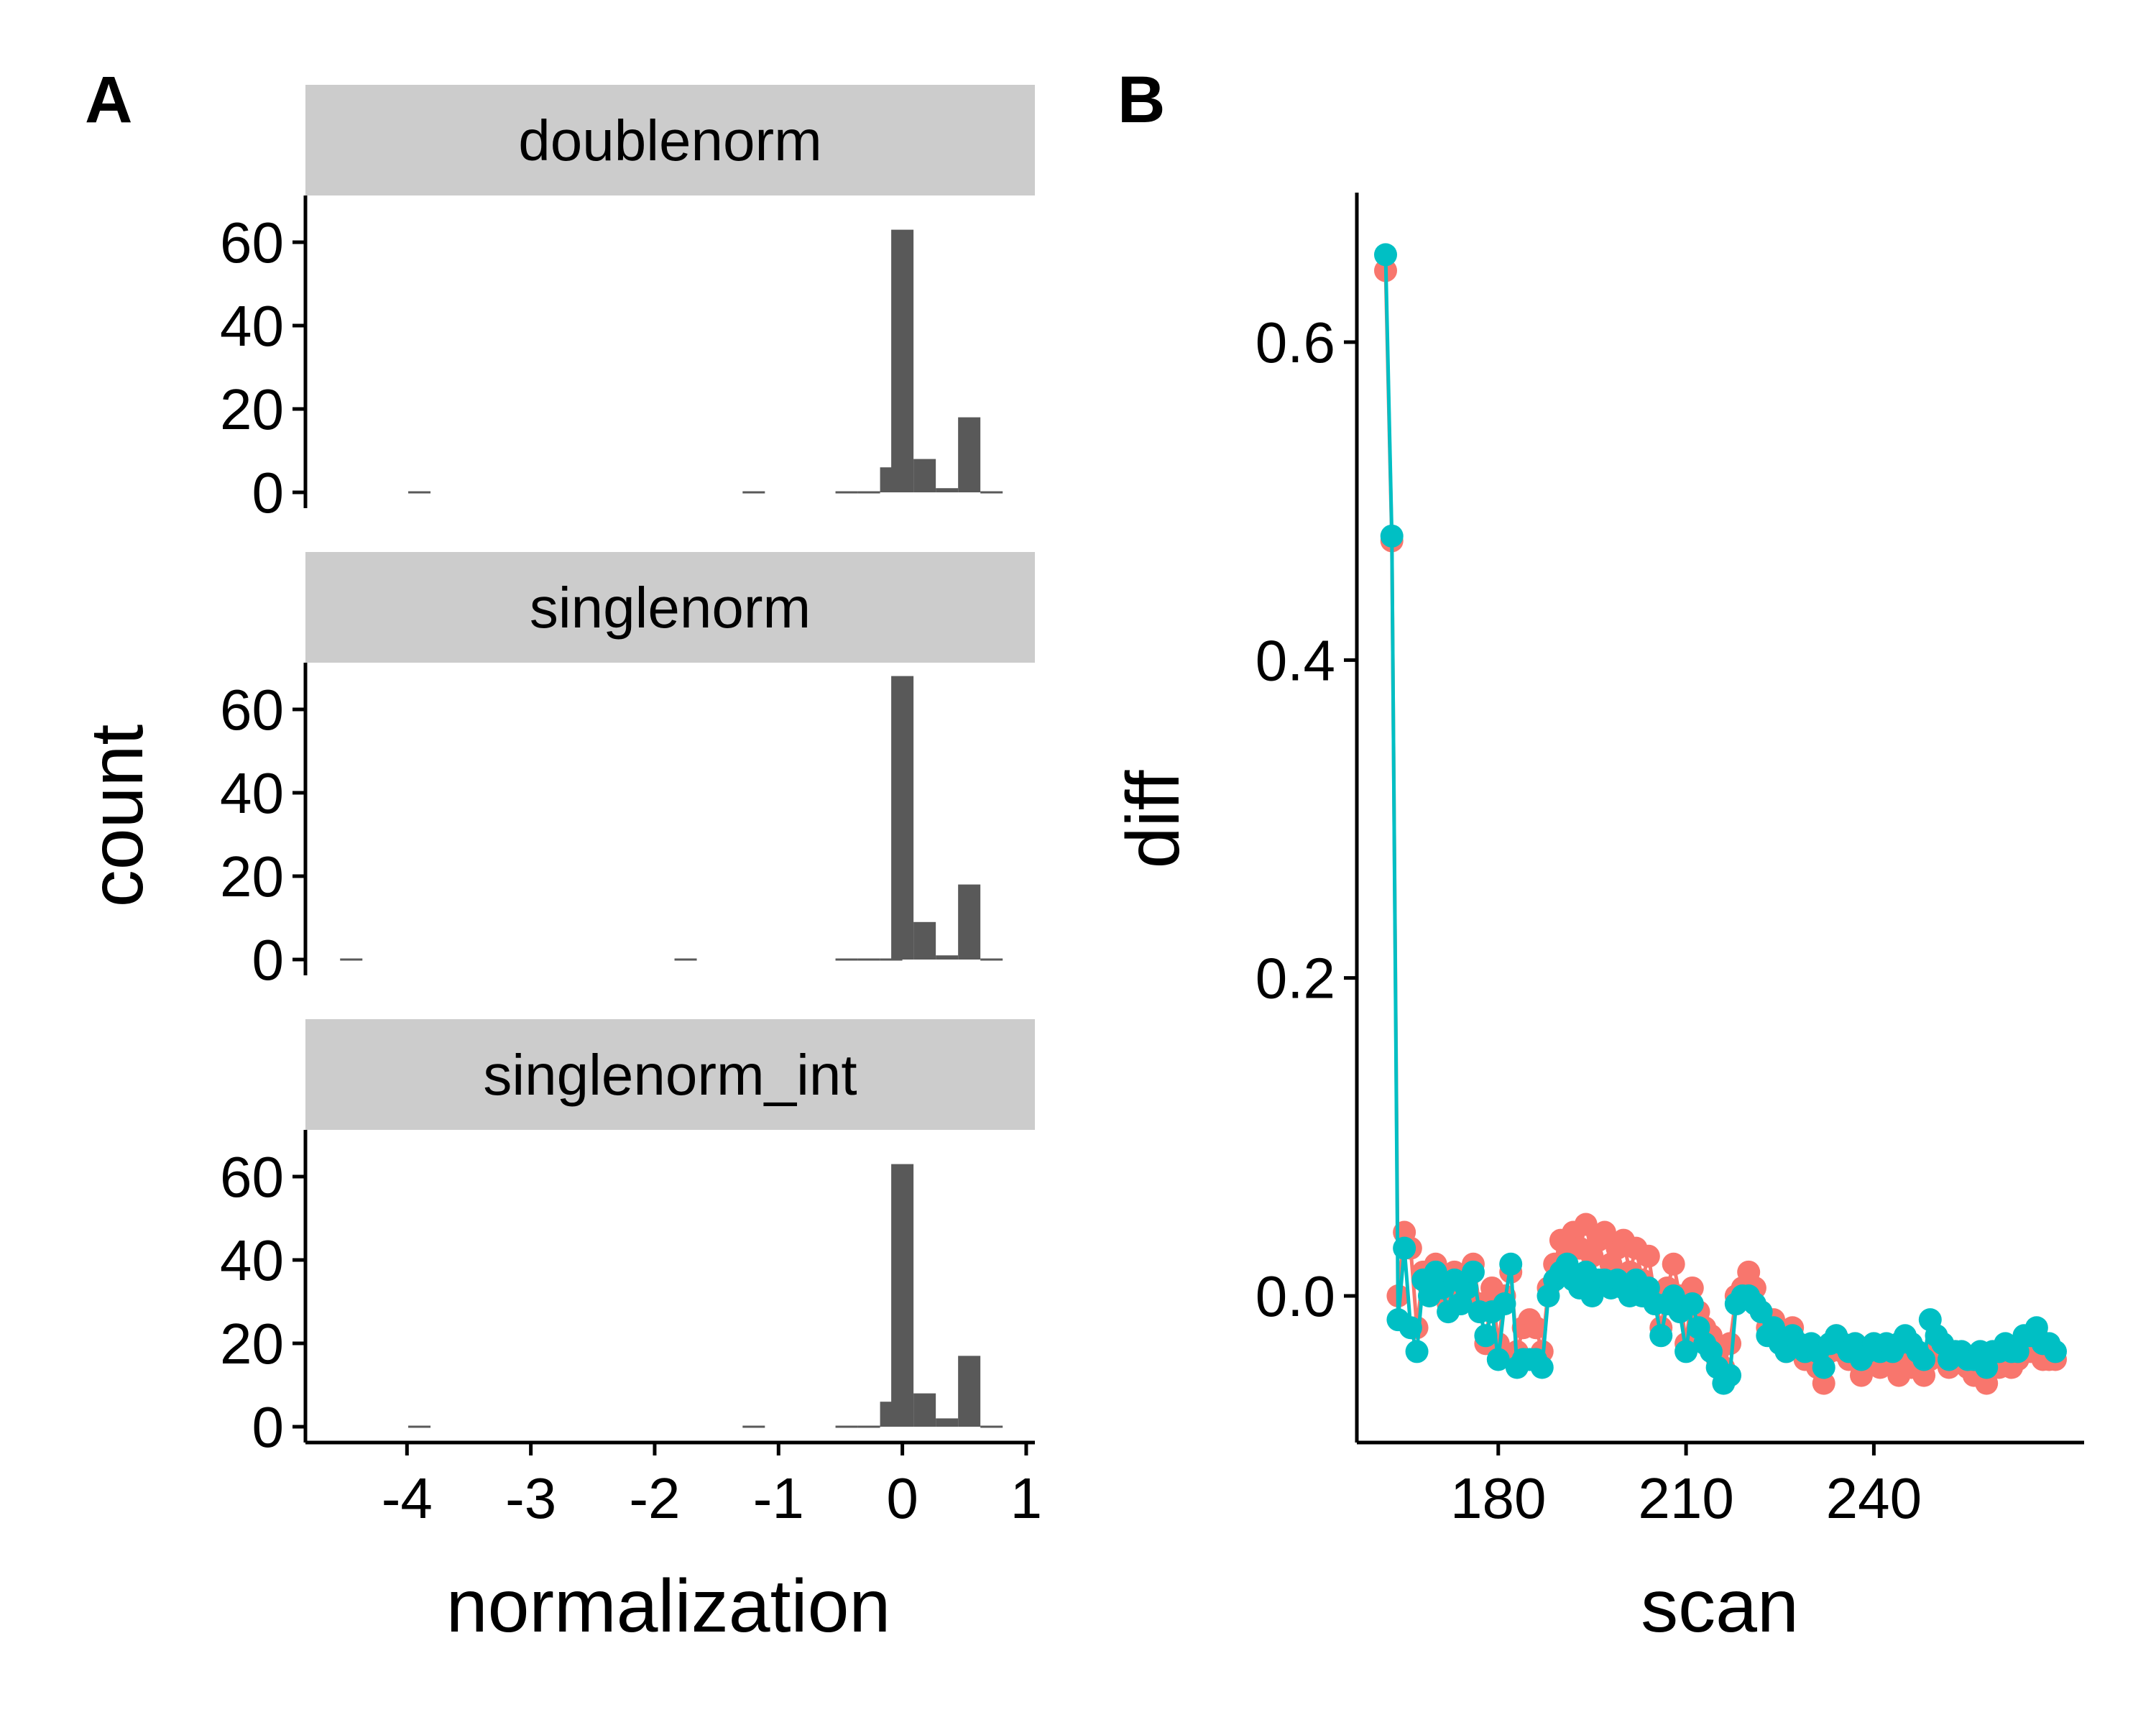 This screenshot has height=1725, width=2156. What do you see at coordinates (1296, 979) in the screenshot?
I see `panel-b-y-tick-label: 0.2` at bounding box center [1296, 979].